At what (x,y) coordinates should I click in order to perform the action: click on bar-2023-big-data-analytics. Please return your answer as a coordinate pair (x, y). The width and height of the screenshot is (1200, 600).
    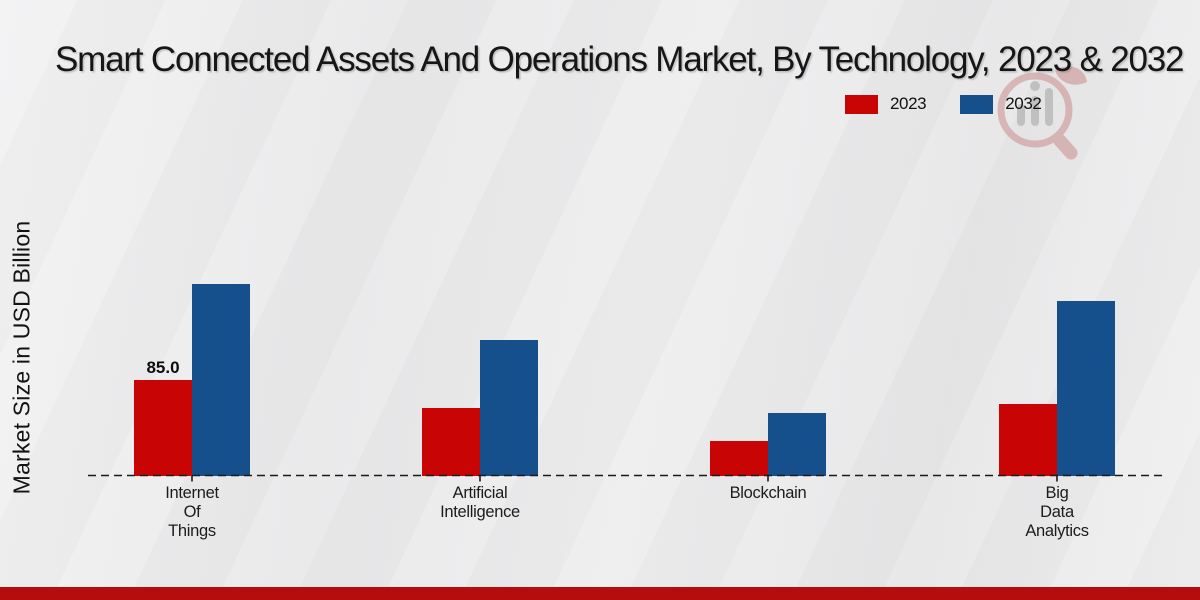
    Looking at the image, I should click on (1028, 440).